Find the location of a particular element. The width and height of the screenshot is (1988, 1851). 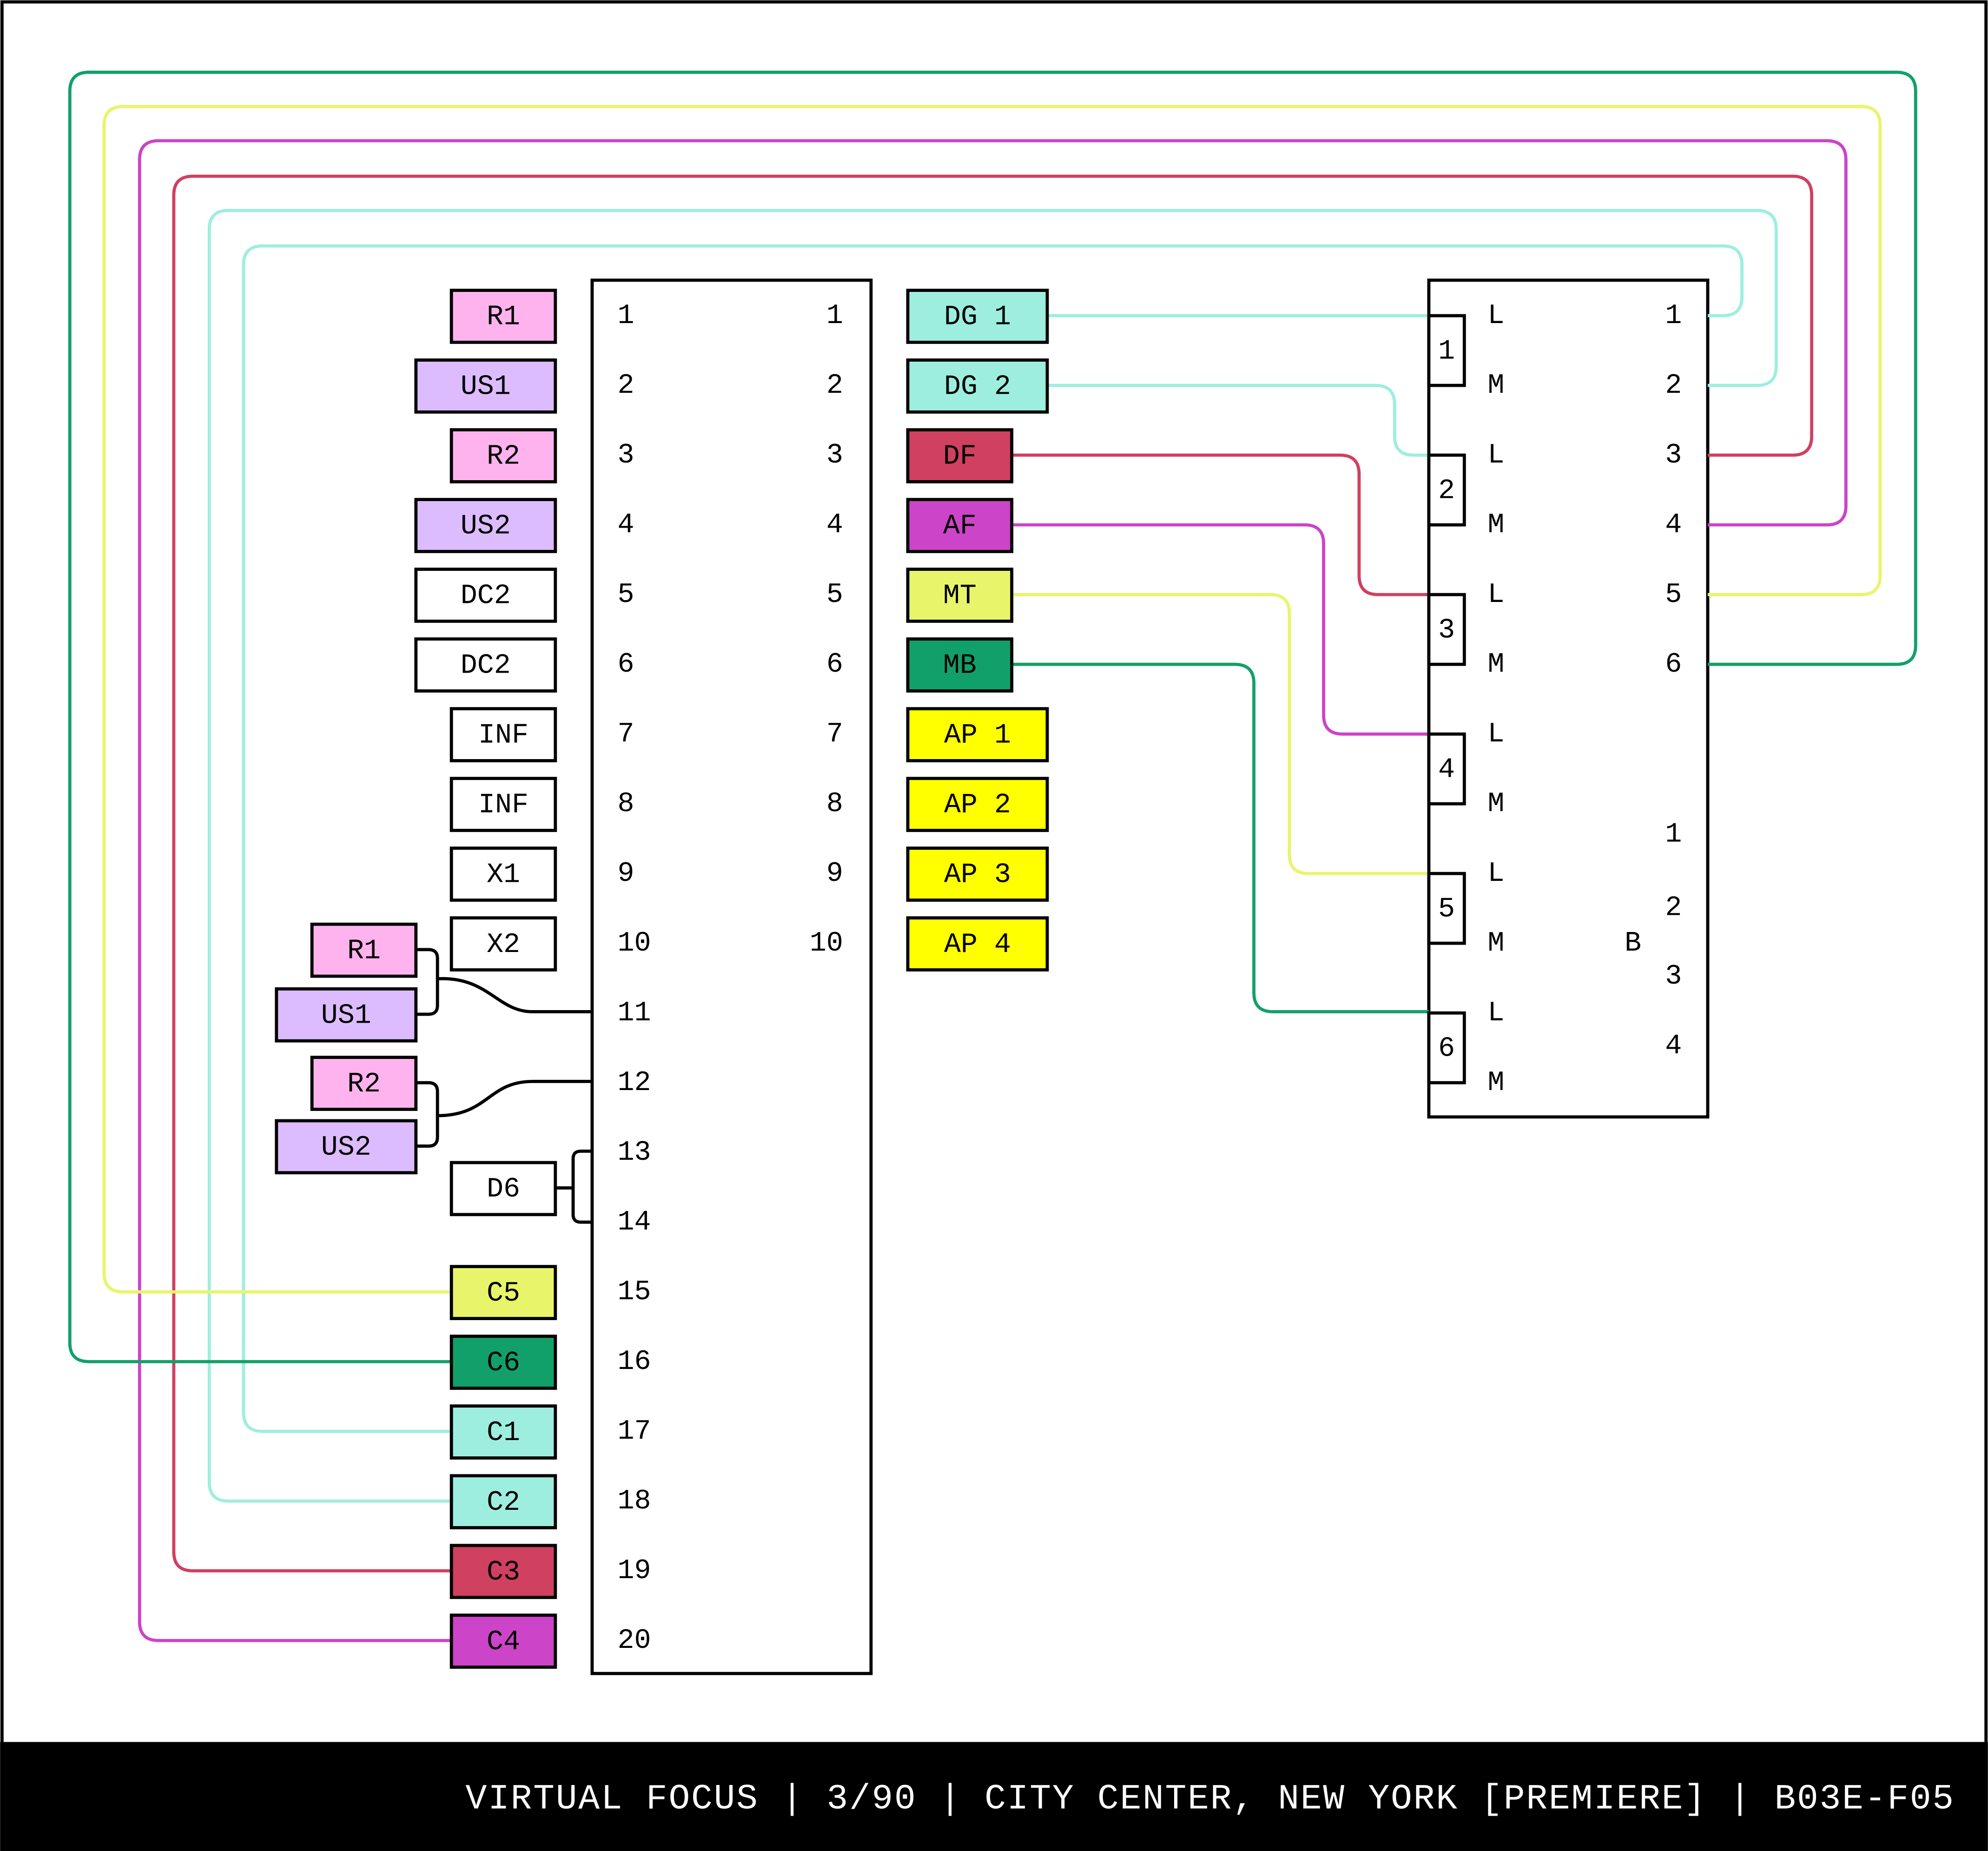

input-label: R2 is located at coordinates (503, 457).